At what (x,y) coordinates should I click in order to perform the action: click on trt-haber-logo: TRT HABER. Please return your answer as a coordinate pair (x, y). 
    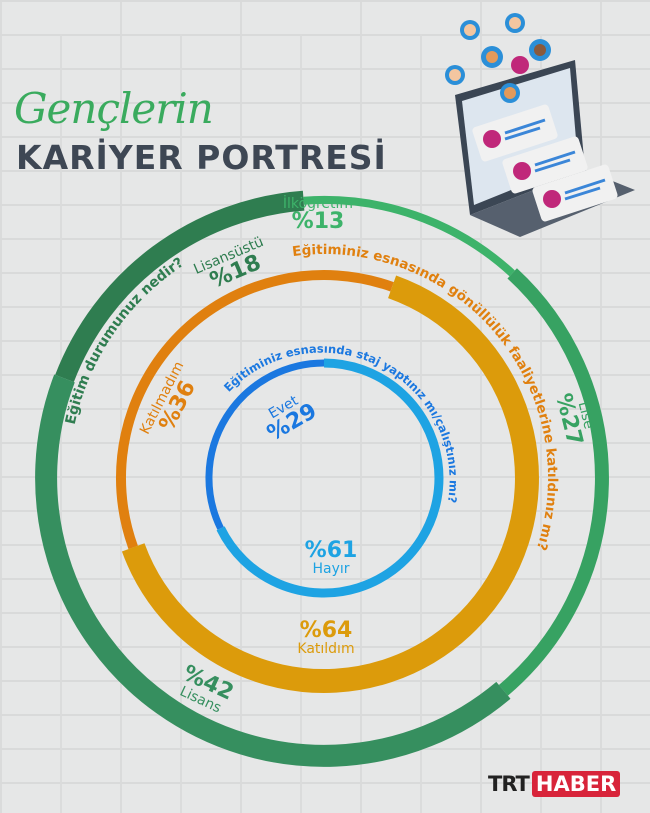
    Looking at the image, I should click on (554, 784).